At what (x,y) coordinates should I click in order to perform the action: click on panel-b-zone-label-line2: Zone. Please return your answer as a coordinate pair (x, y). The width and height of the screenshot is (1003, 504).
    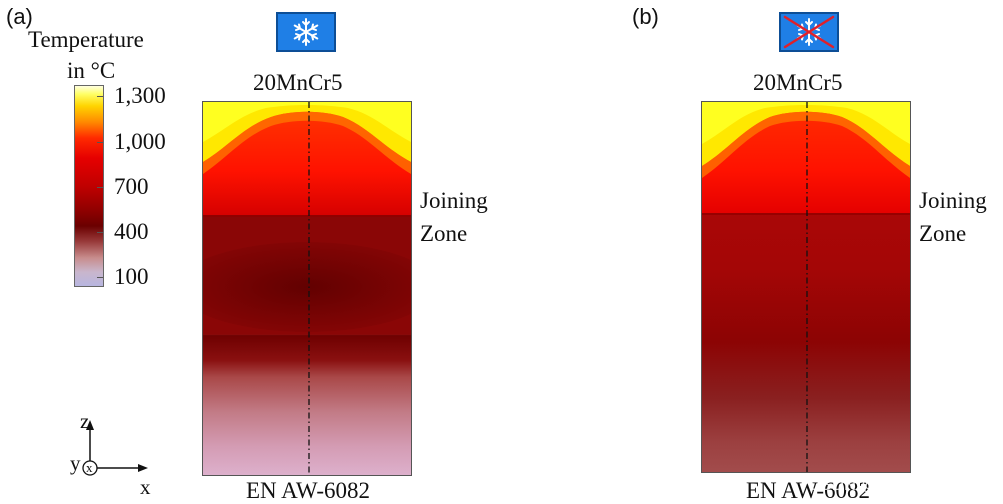
    Looking at the image, I should click on (943, 233).